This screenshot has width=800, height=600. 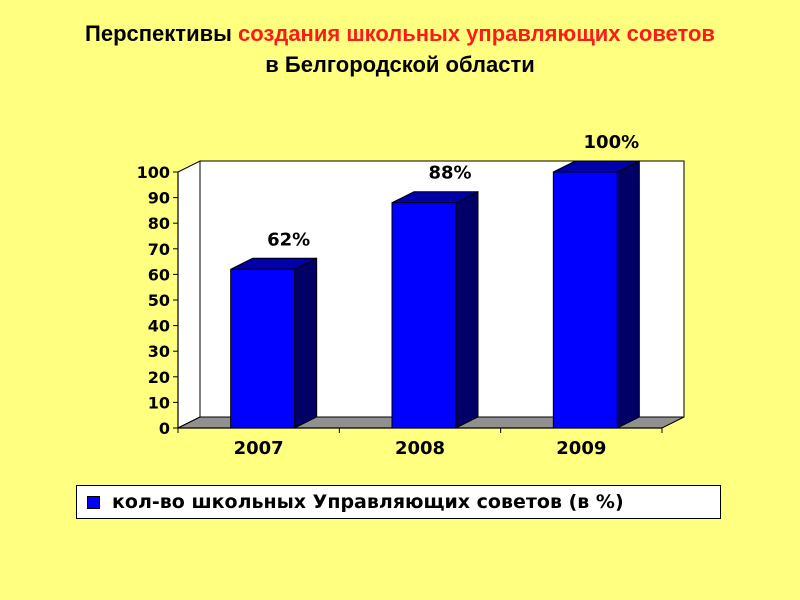 What do you see at coordinates (612, 142) in the screenshot?
I see `data-label: 100%` at bounding box center [612, 142].